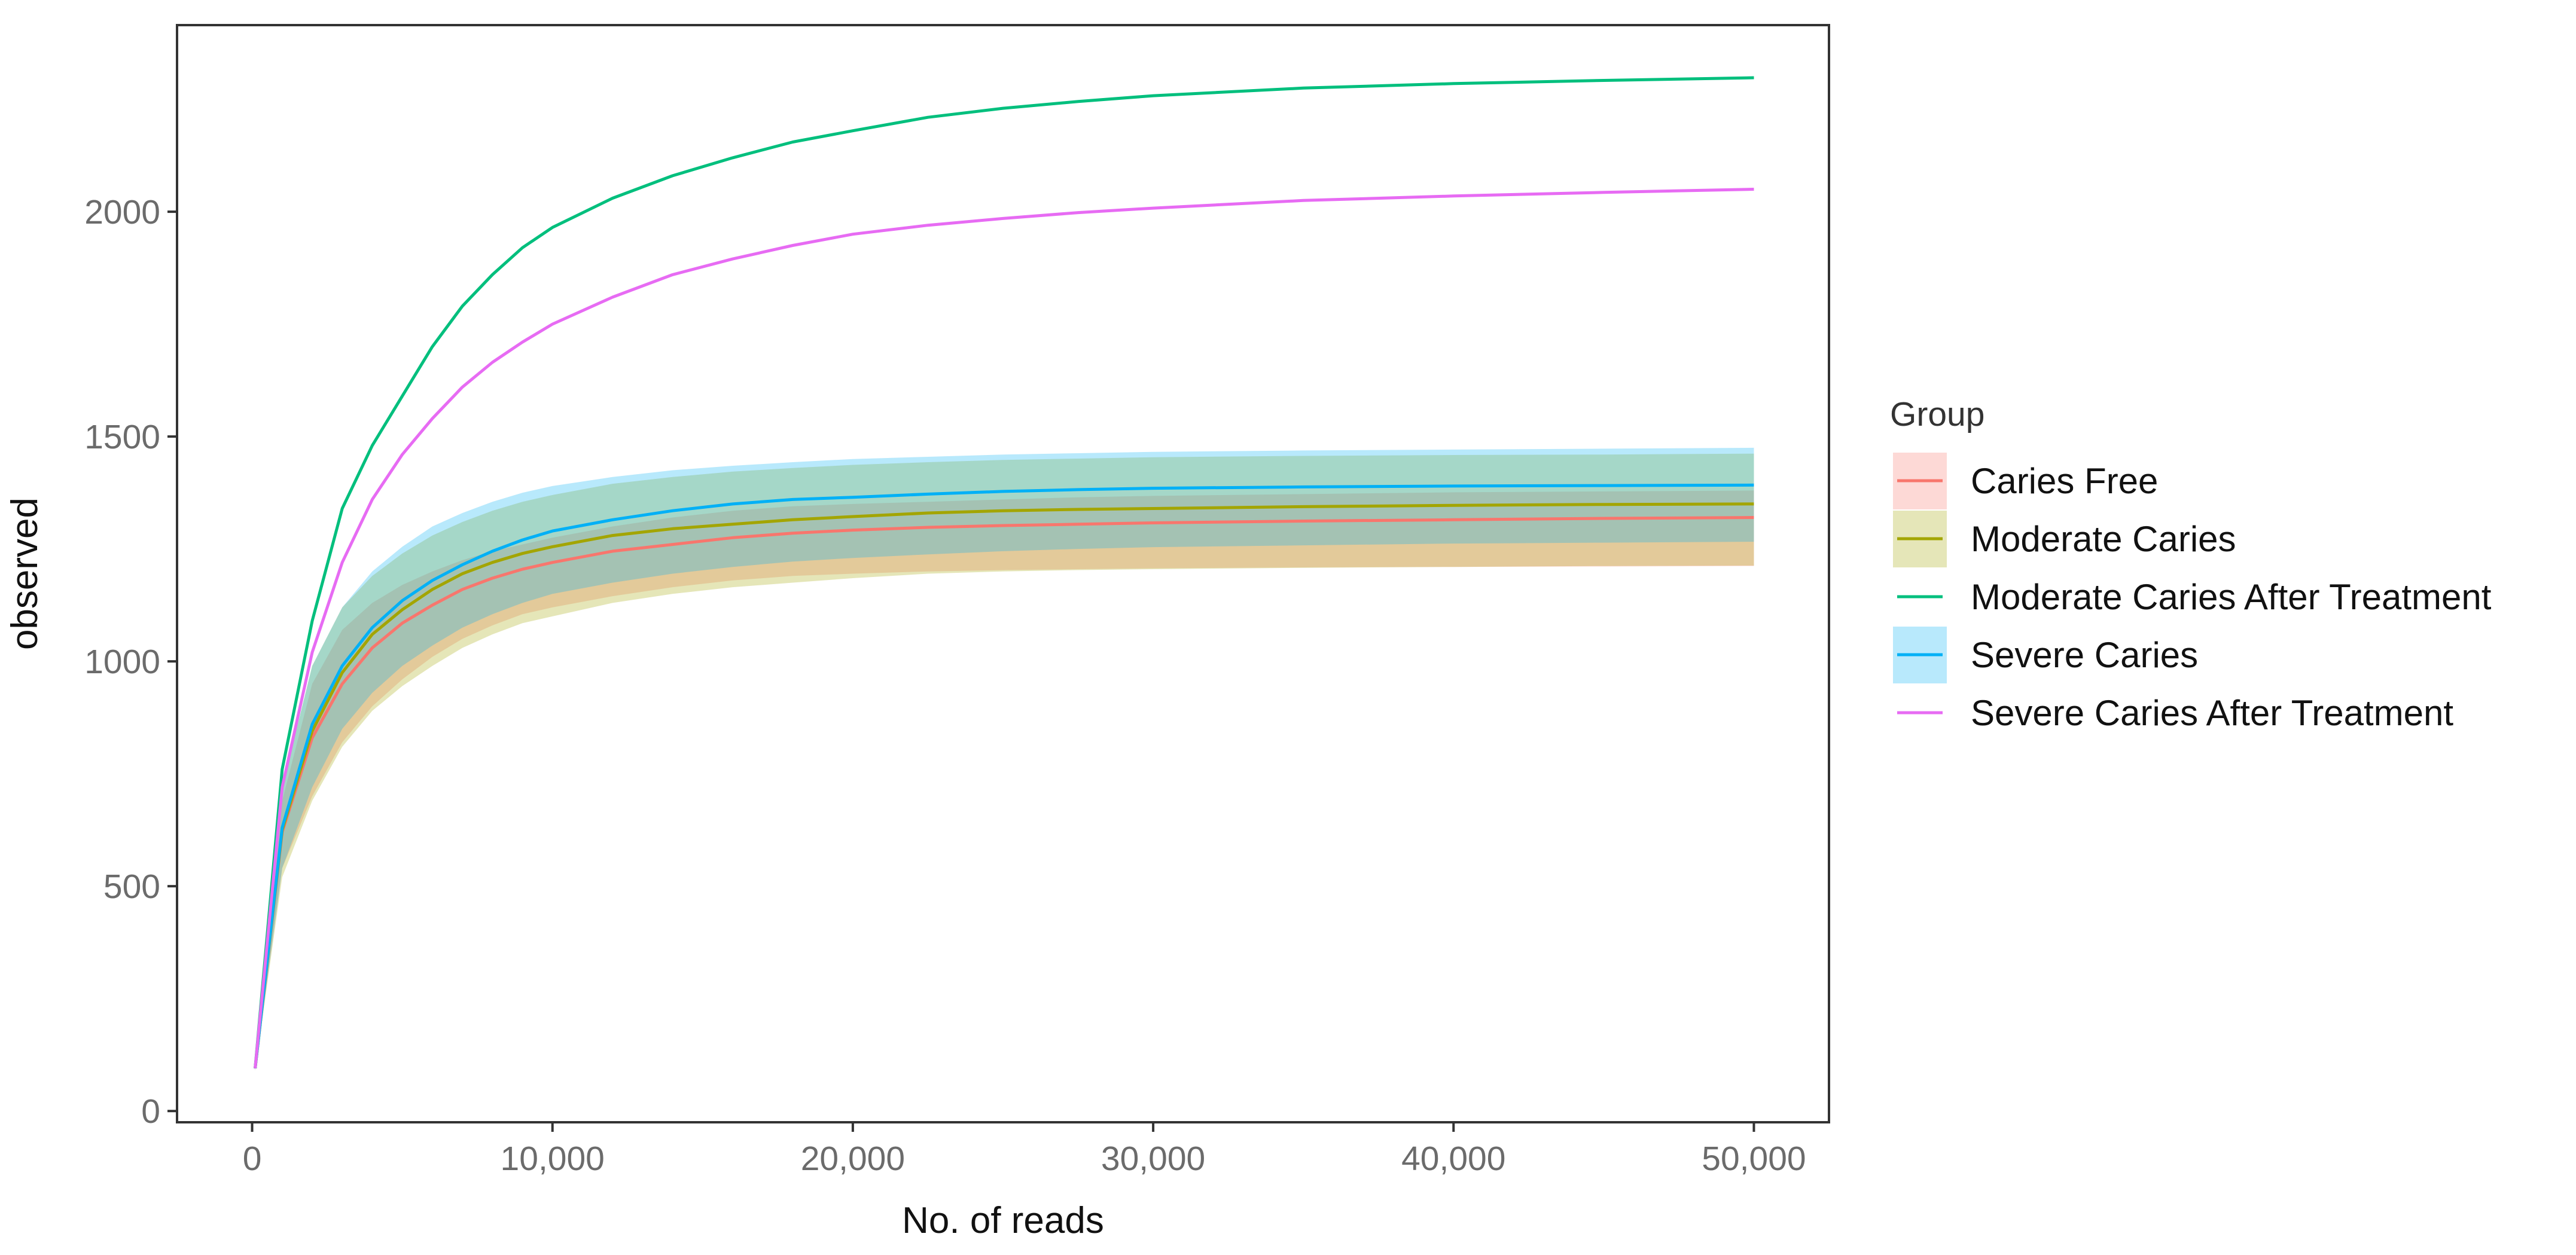 Image resolution: width=2576 pixels, height=1255 pixels. Describe the element at coordinates (122, 212) in the screenshot. I see `y-tick-label: 2000` at that location.